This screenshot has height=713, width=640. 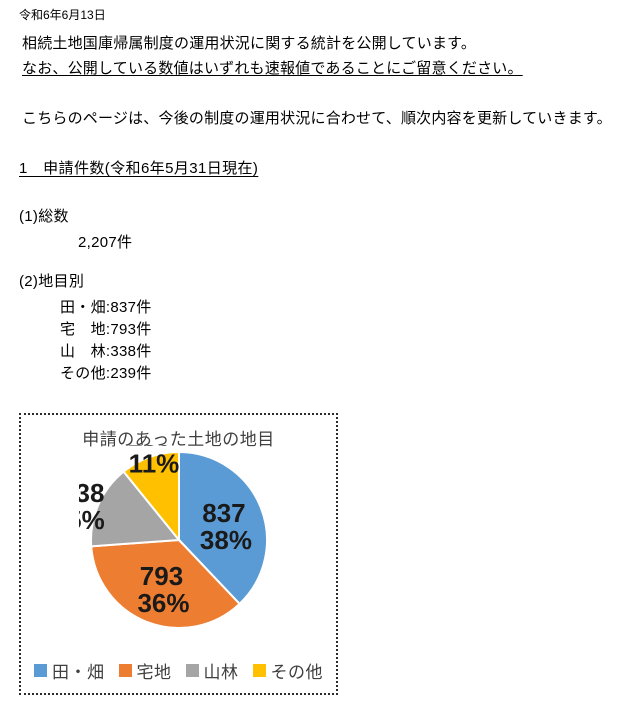 What do you see at coordinates (223, 513) in the screenshot?
I see `pie-value-label-田・畑: 837` at bounding box center [223, 513].